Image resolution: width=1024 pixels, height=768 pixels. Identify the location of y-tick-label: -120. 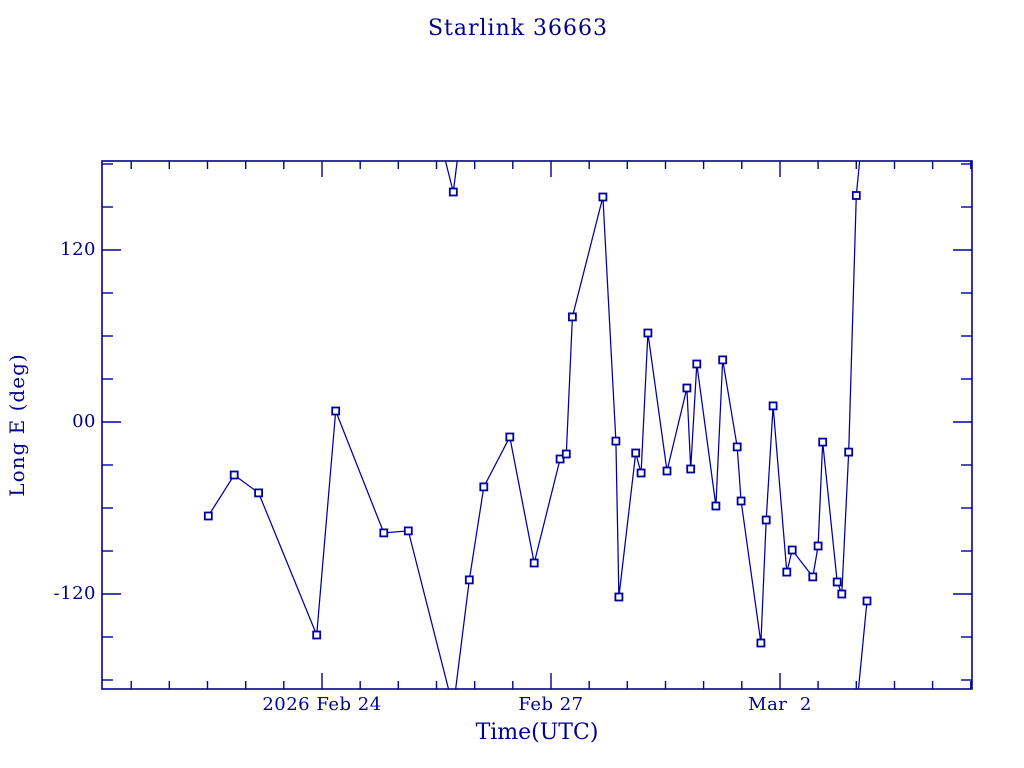
(74, 593).